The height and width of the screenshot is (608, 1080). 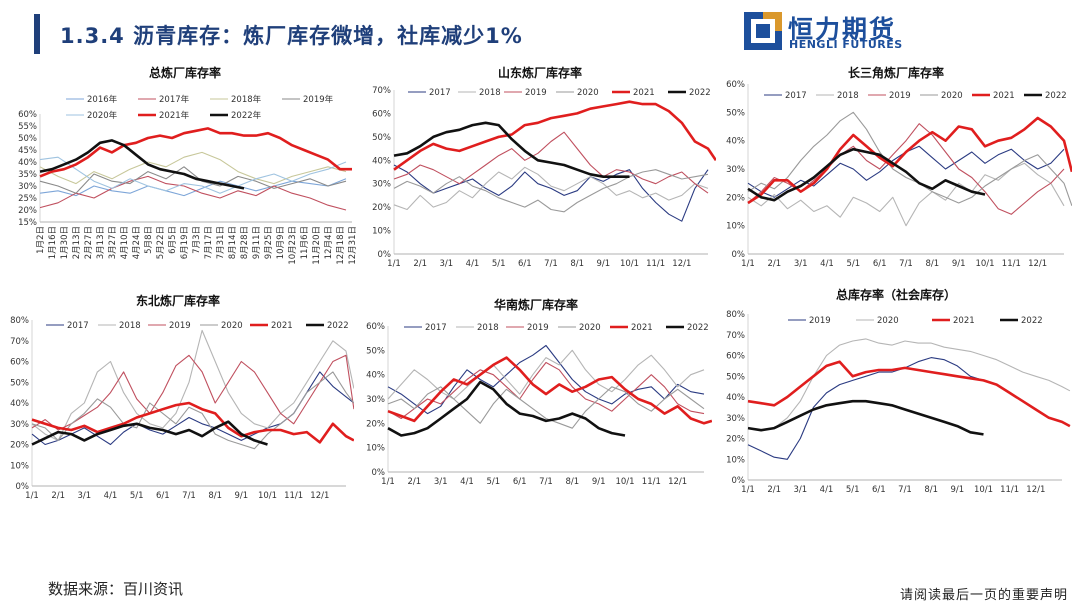 I want to click on yangtze_delta-xtick: 9/1, so click(x=959, y=264).